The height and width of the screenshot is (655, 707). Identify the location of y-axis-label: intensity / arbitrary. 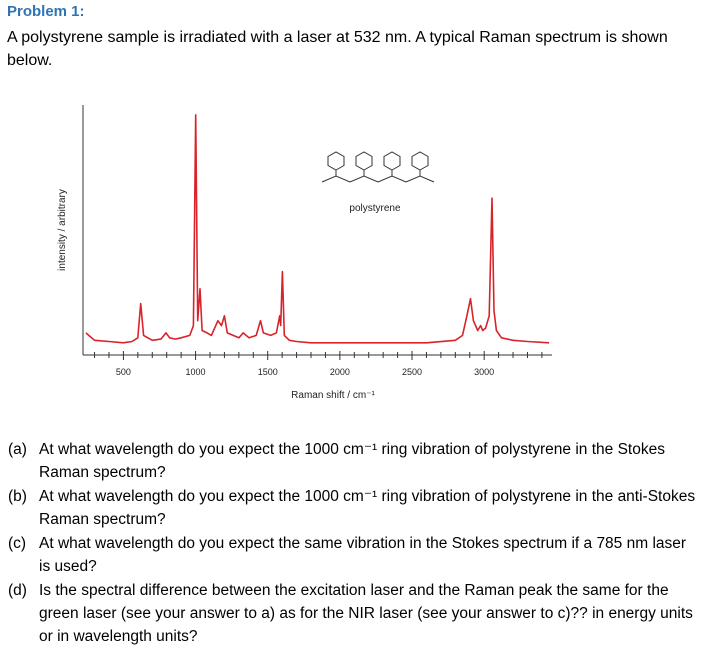
(62, 230).